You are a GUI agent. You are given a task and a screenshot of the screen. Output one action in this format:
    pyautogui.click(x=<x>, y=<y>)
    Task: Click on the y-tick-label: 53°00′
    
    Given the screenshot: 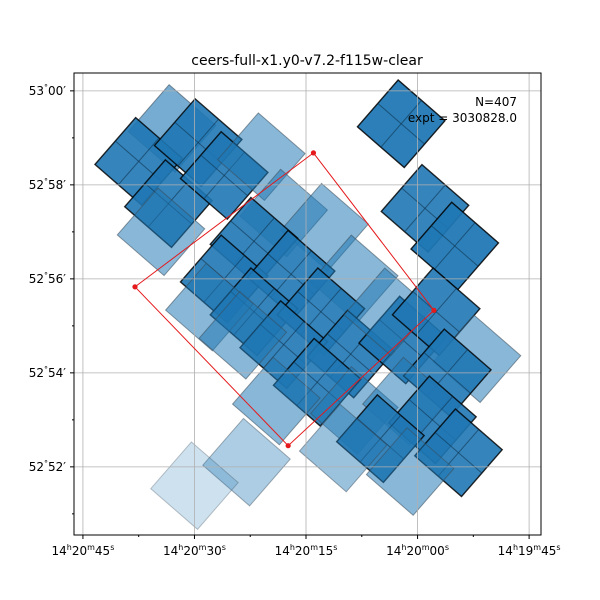 What is the action you would take?
    pyautogui.click(x=48, y=90)
    